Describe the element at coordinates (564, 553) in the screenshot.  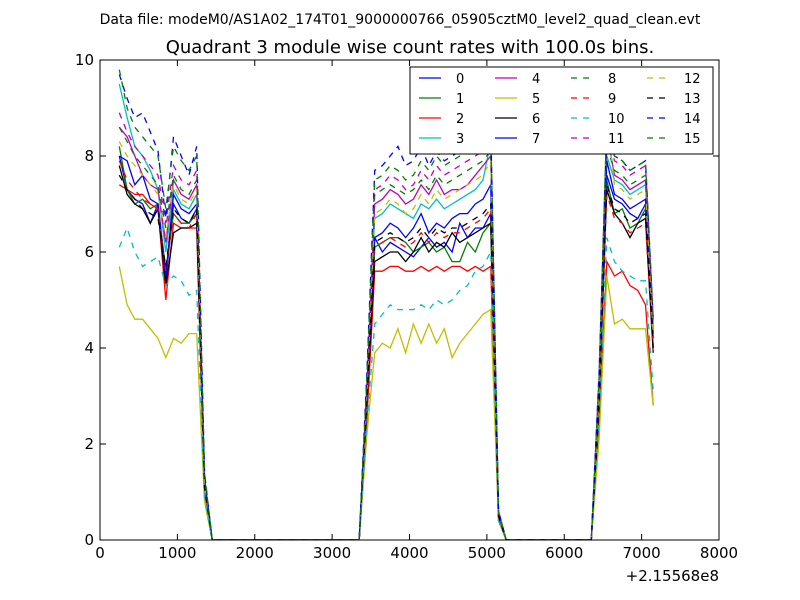
I see `x-tick-label: 6000` at that location.